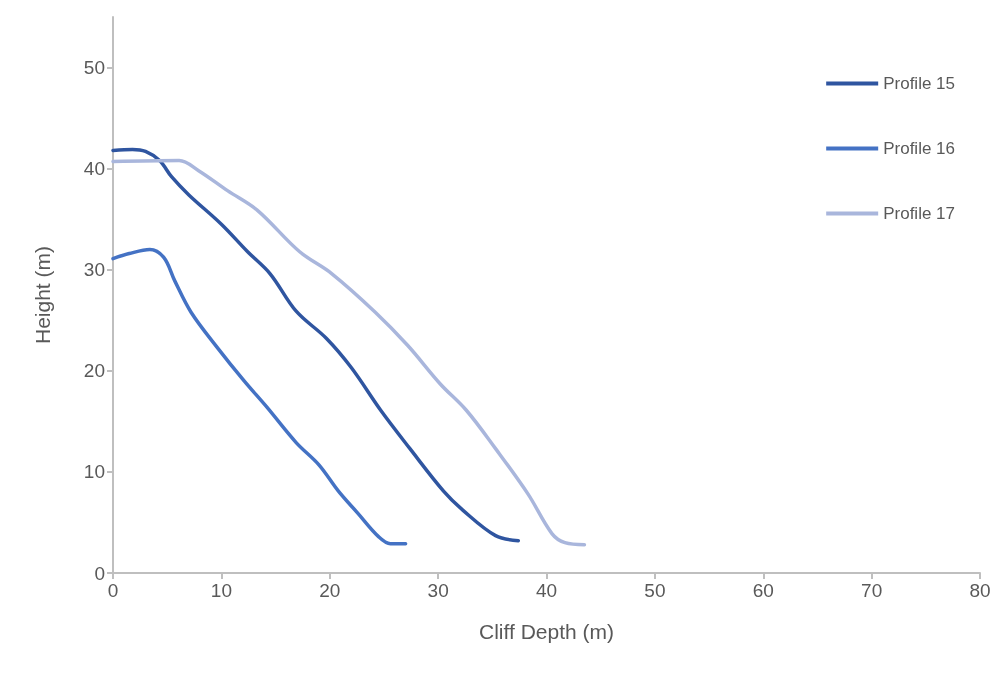 The image size is (1008, 685). What do you see at coordinates (94, 371) in the screenshot?
I see `y-tick-label: 20` at bounding box center [94, 371].